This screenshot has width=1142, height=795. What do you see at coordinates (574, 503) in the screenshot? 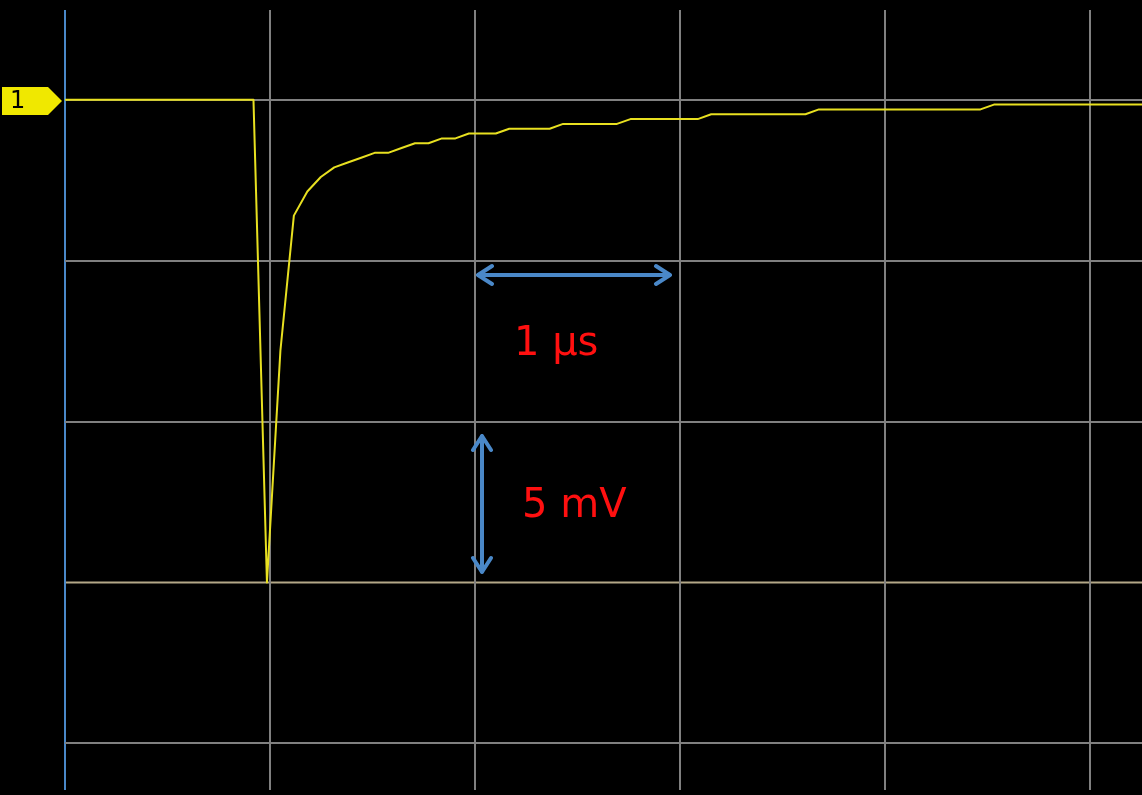
I see `annotation: 5 mV` at bounding box center [574, 503].